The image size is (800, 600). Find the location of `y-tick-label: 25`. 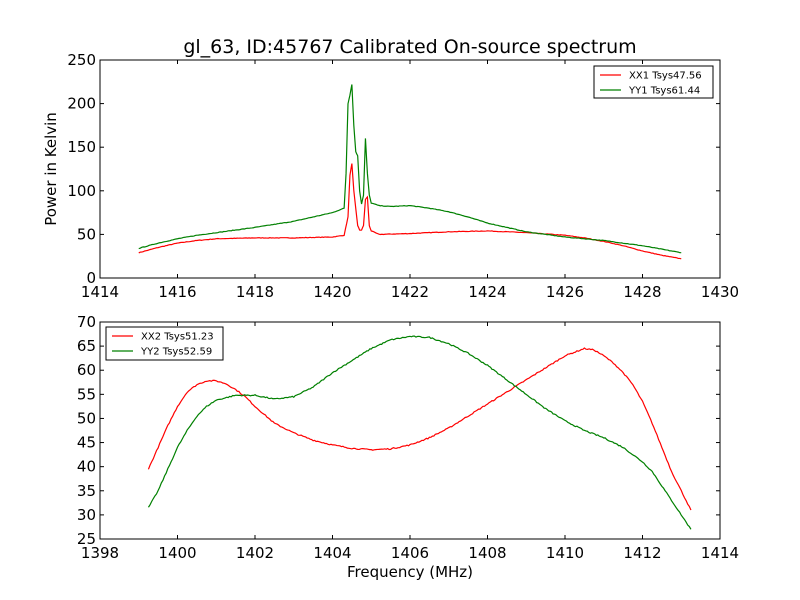

y-tick-label: 25 is located at coordinates (86, 539).